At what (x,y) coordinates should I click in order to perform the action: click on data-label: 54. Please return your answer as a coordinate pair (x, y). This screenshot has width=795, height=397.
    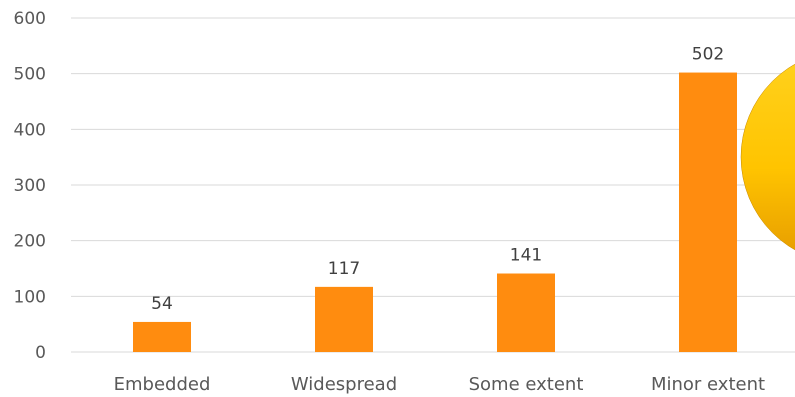
    Looking at the image, I should click on (162, 304).